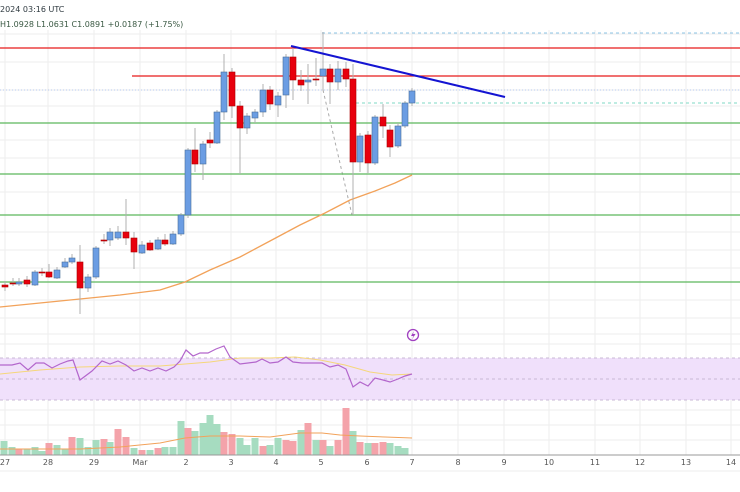 The height and width of the screenshot is (492, 740). Describe the element at coordinates (731, 462) in the screenshot. I see `time-axis-label: 14` at that location.